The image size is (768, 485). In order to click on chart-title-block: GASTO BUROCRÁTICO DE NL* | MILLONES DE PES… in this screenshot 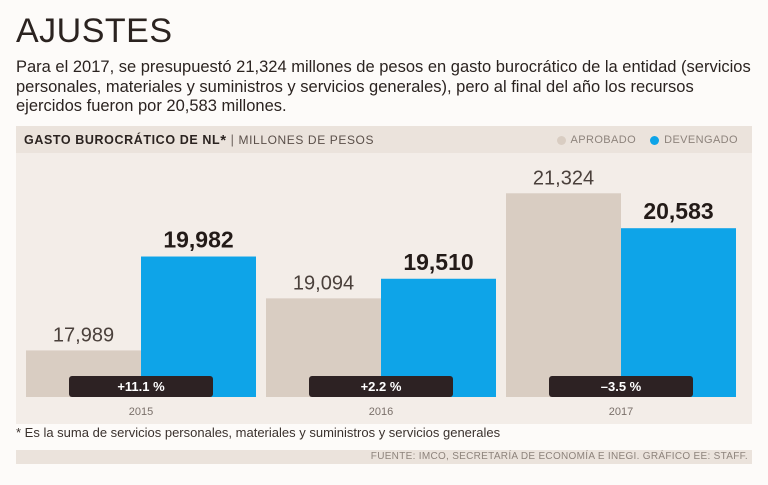, I will do `click(199, 140)`.